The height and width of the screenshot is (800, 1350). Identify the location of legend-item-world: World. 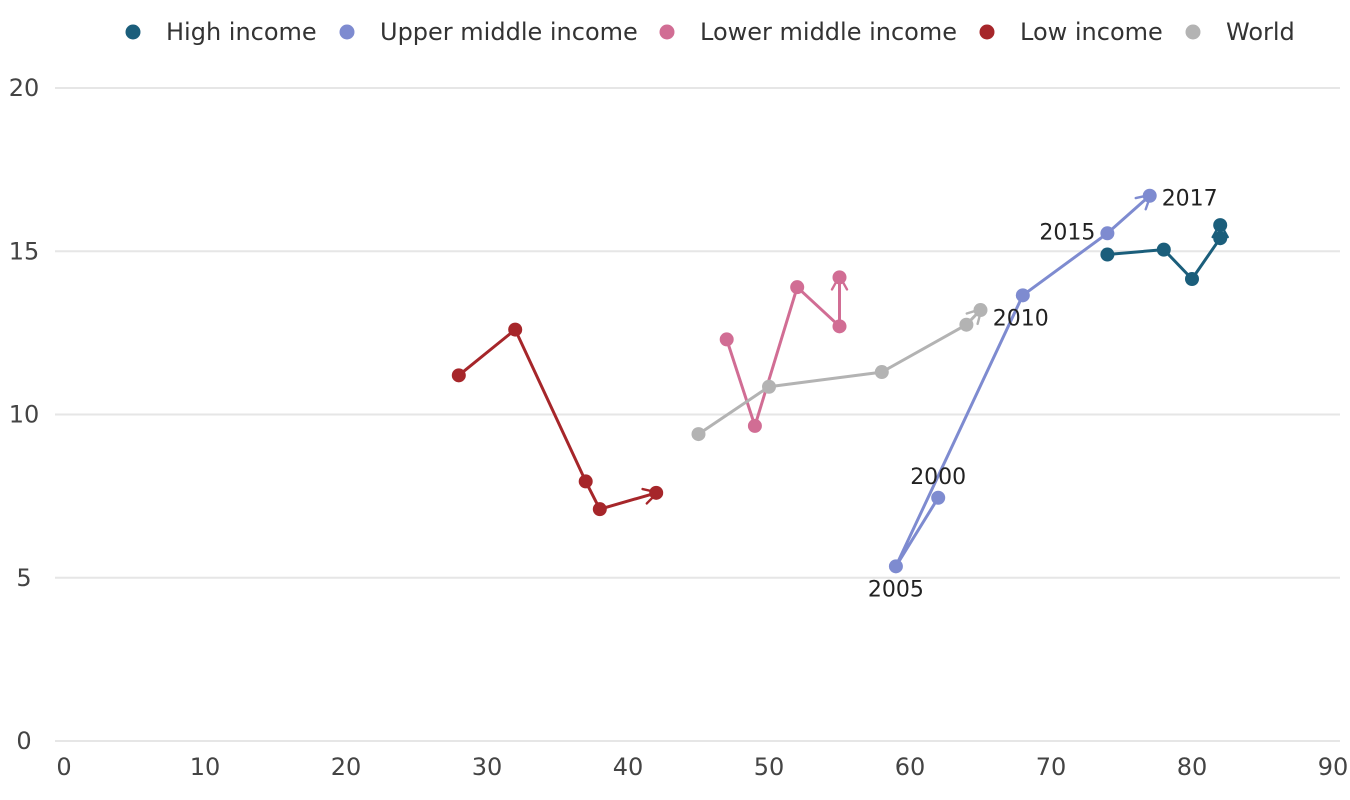
(1240, 32).